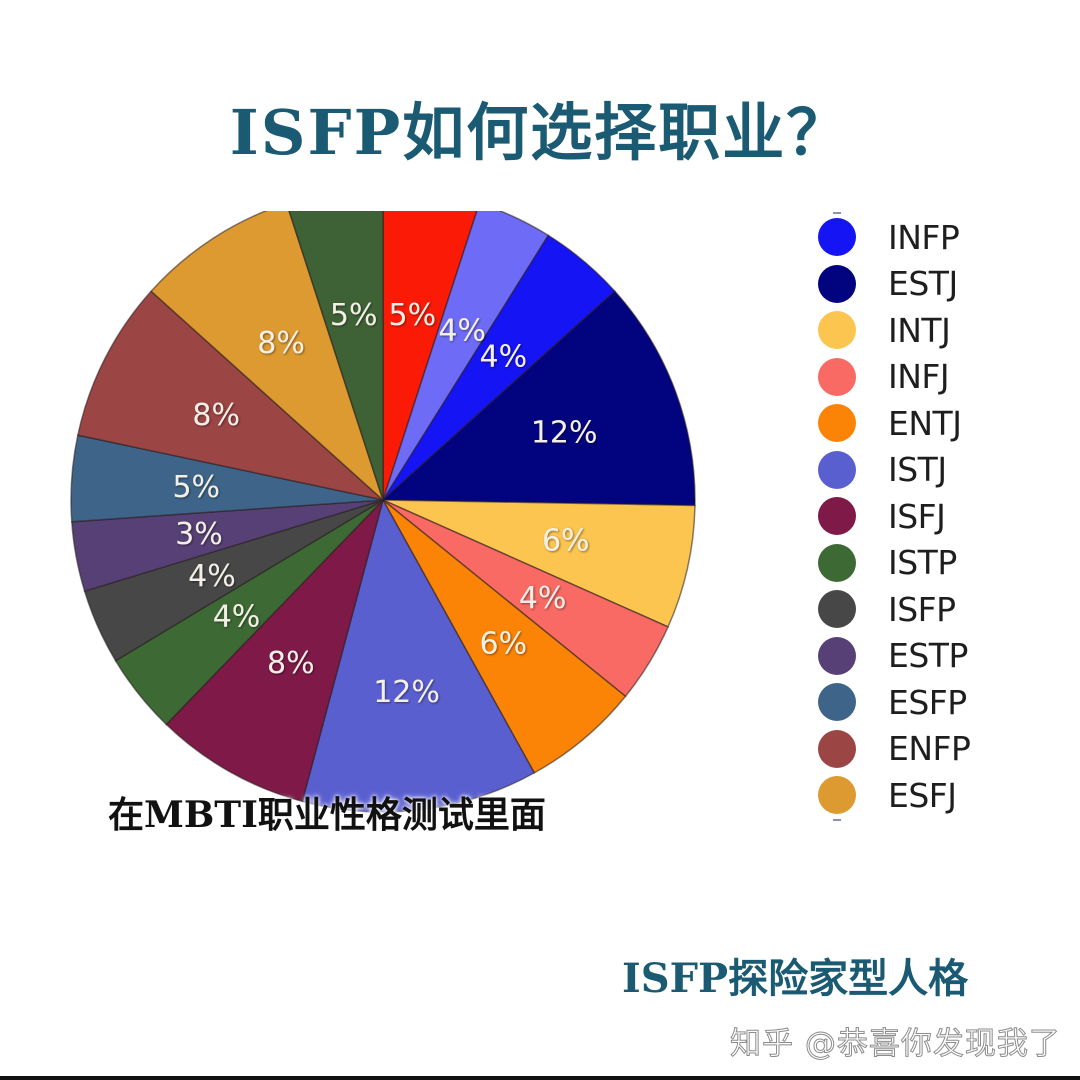 The image size is (1080, 1080). Describe the element at coordinates (538, 398) in the screenshot. I see `pie-slice-estj` at that location.